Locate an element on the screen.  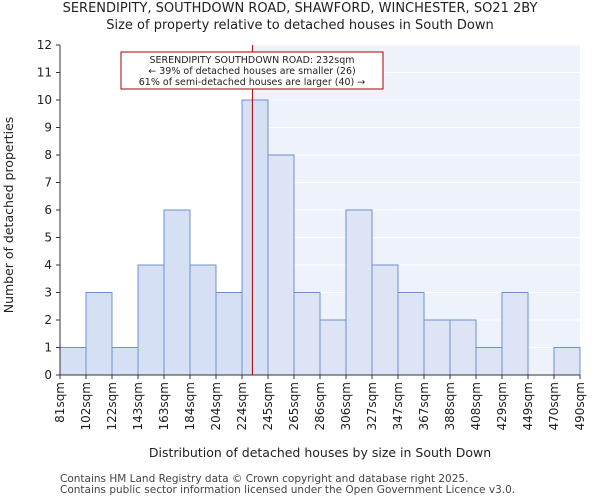
y-tick-label: 9 is located at coordinates (48, 128).